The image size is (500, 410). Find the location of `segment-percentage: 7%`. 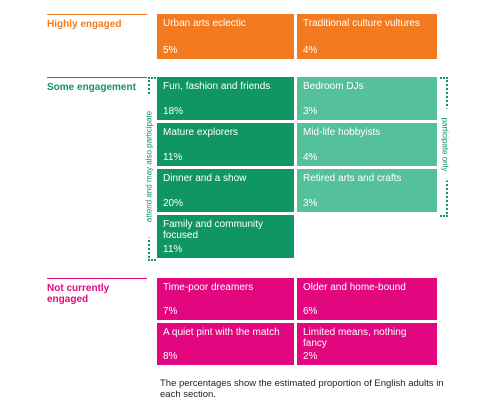

segment-percentage: 7% is located at coordinates (170, 311).